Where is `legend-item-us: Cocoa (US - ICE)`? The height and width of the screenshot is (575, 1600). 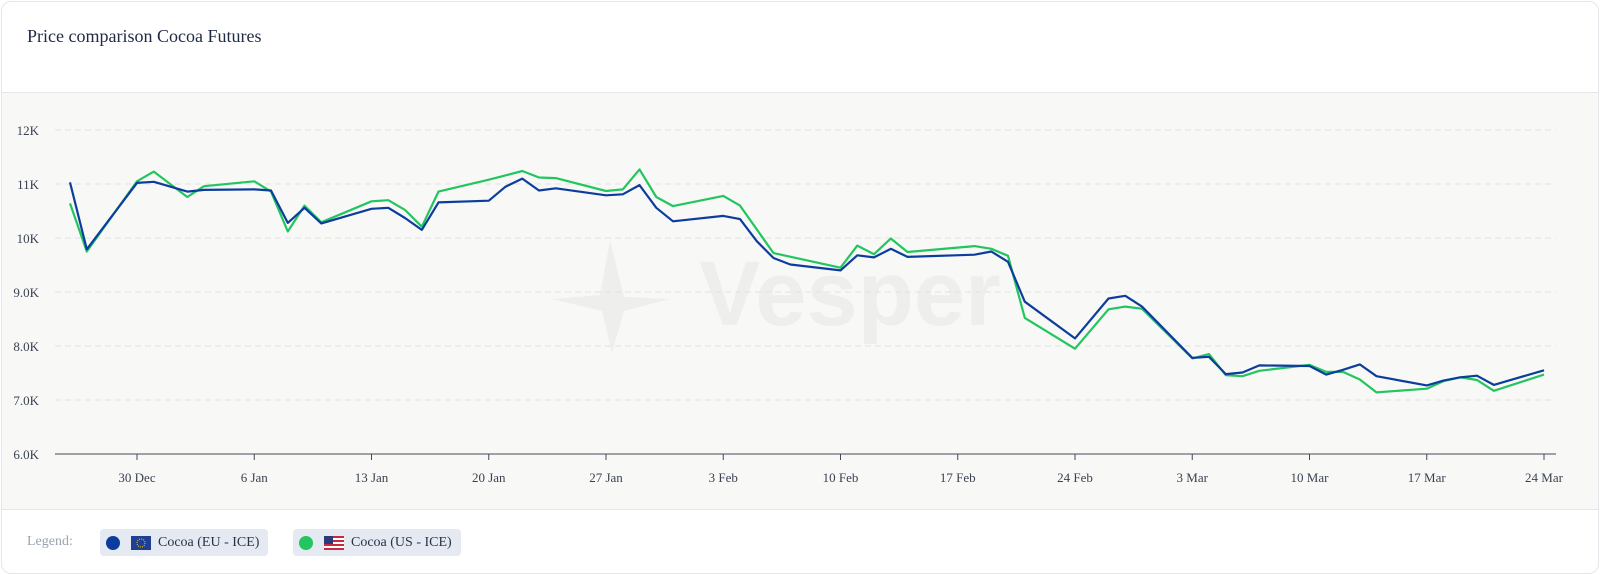
legend-item-us: Cocoa (US - ICE) is located at coordinates (377, 542).